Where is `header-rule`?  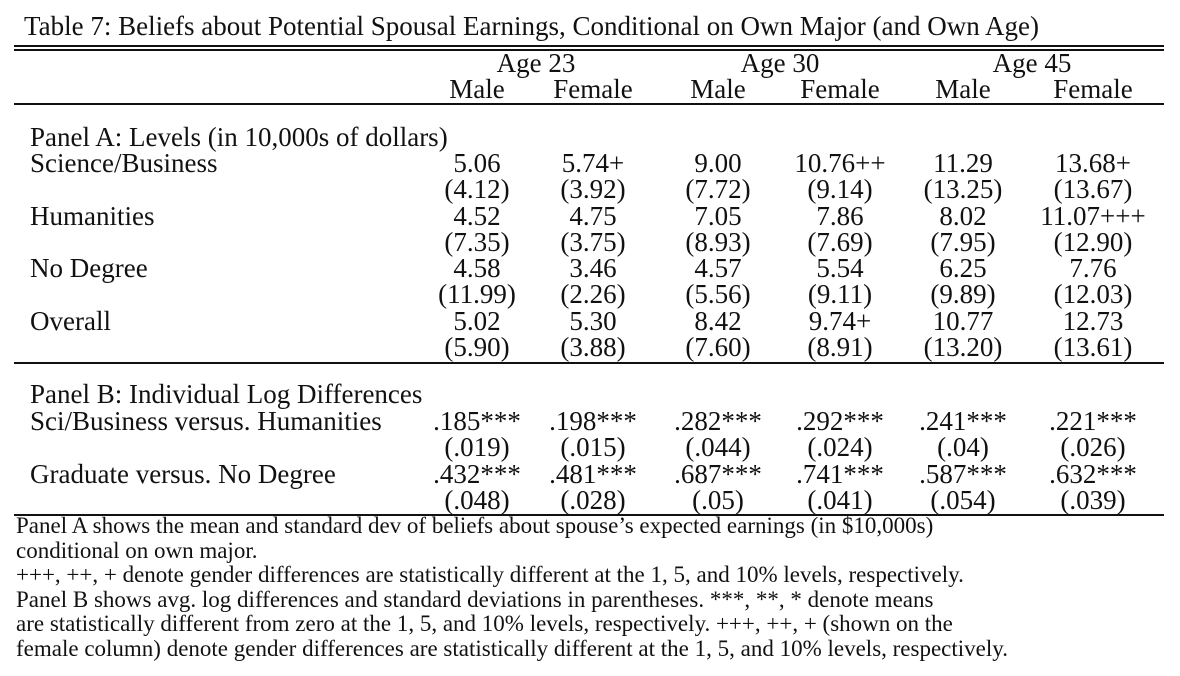 header-rule is located at coordinates (589, 104).